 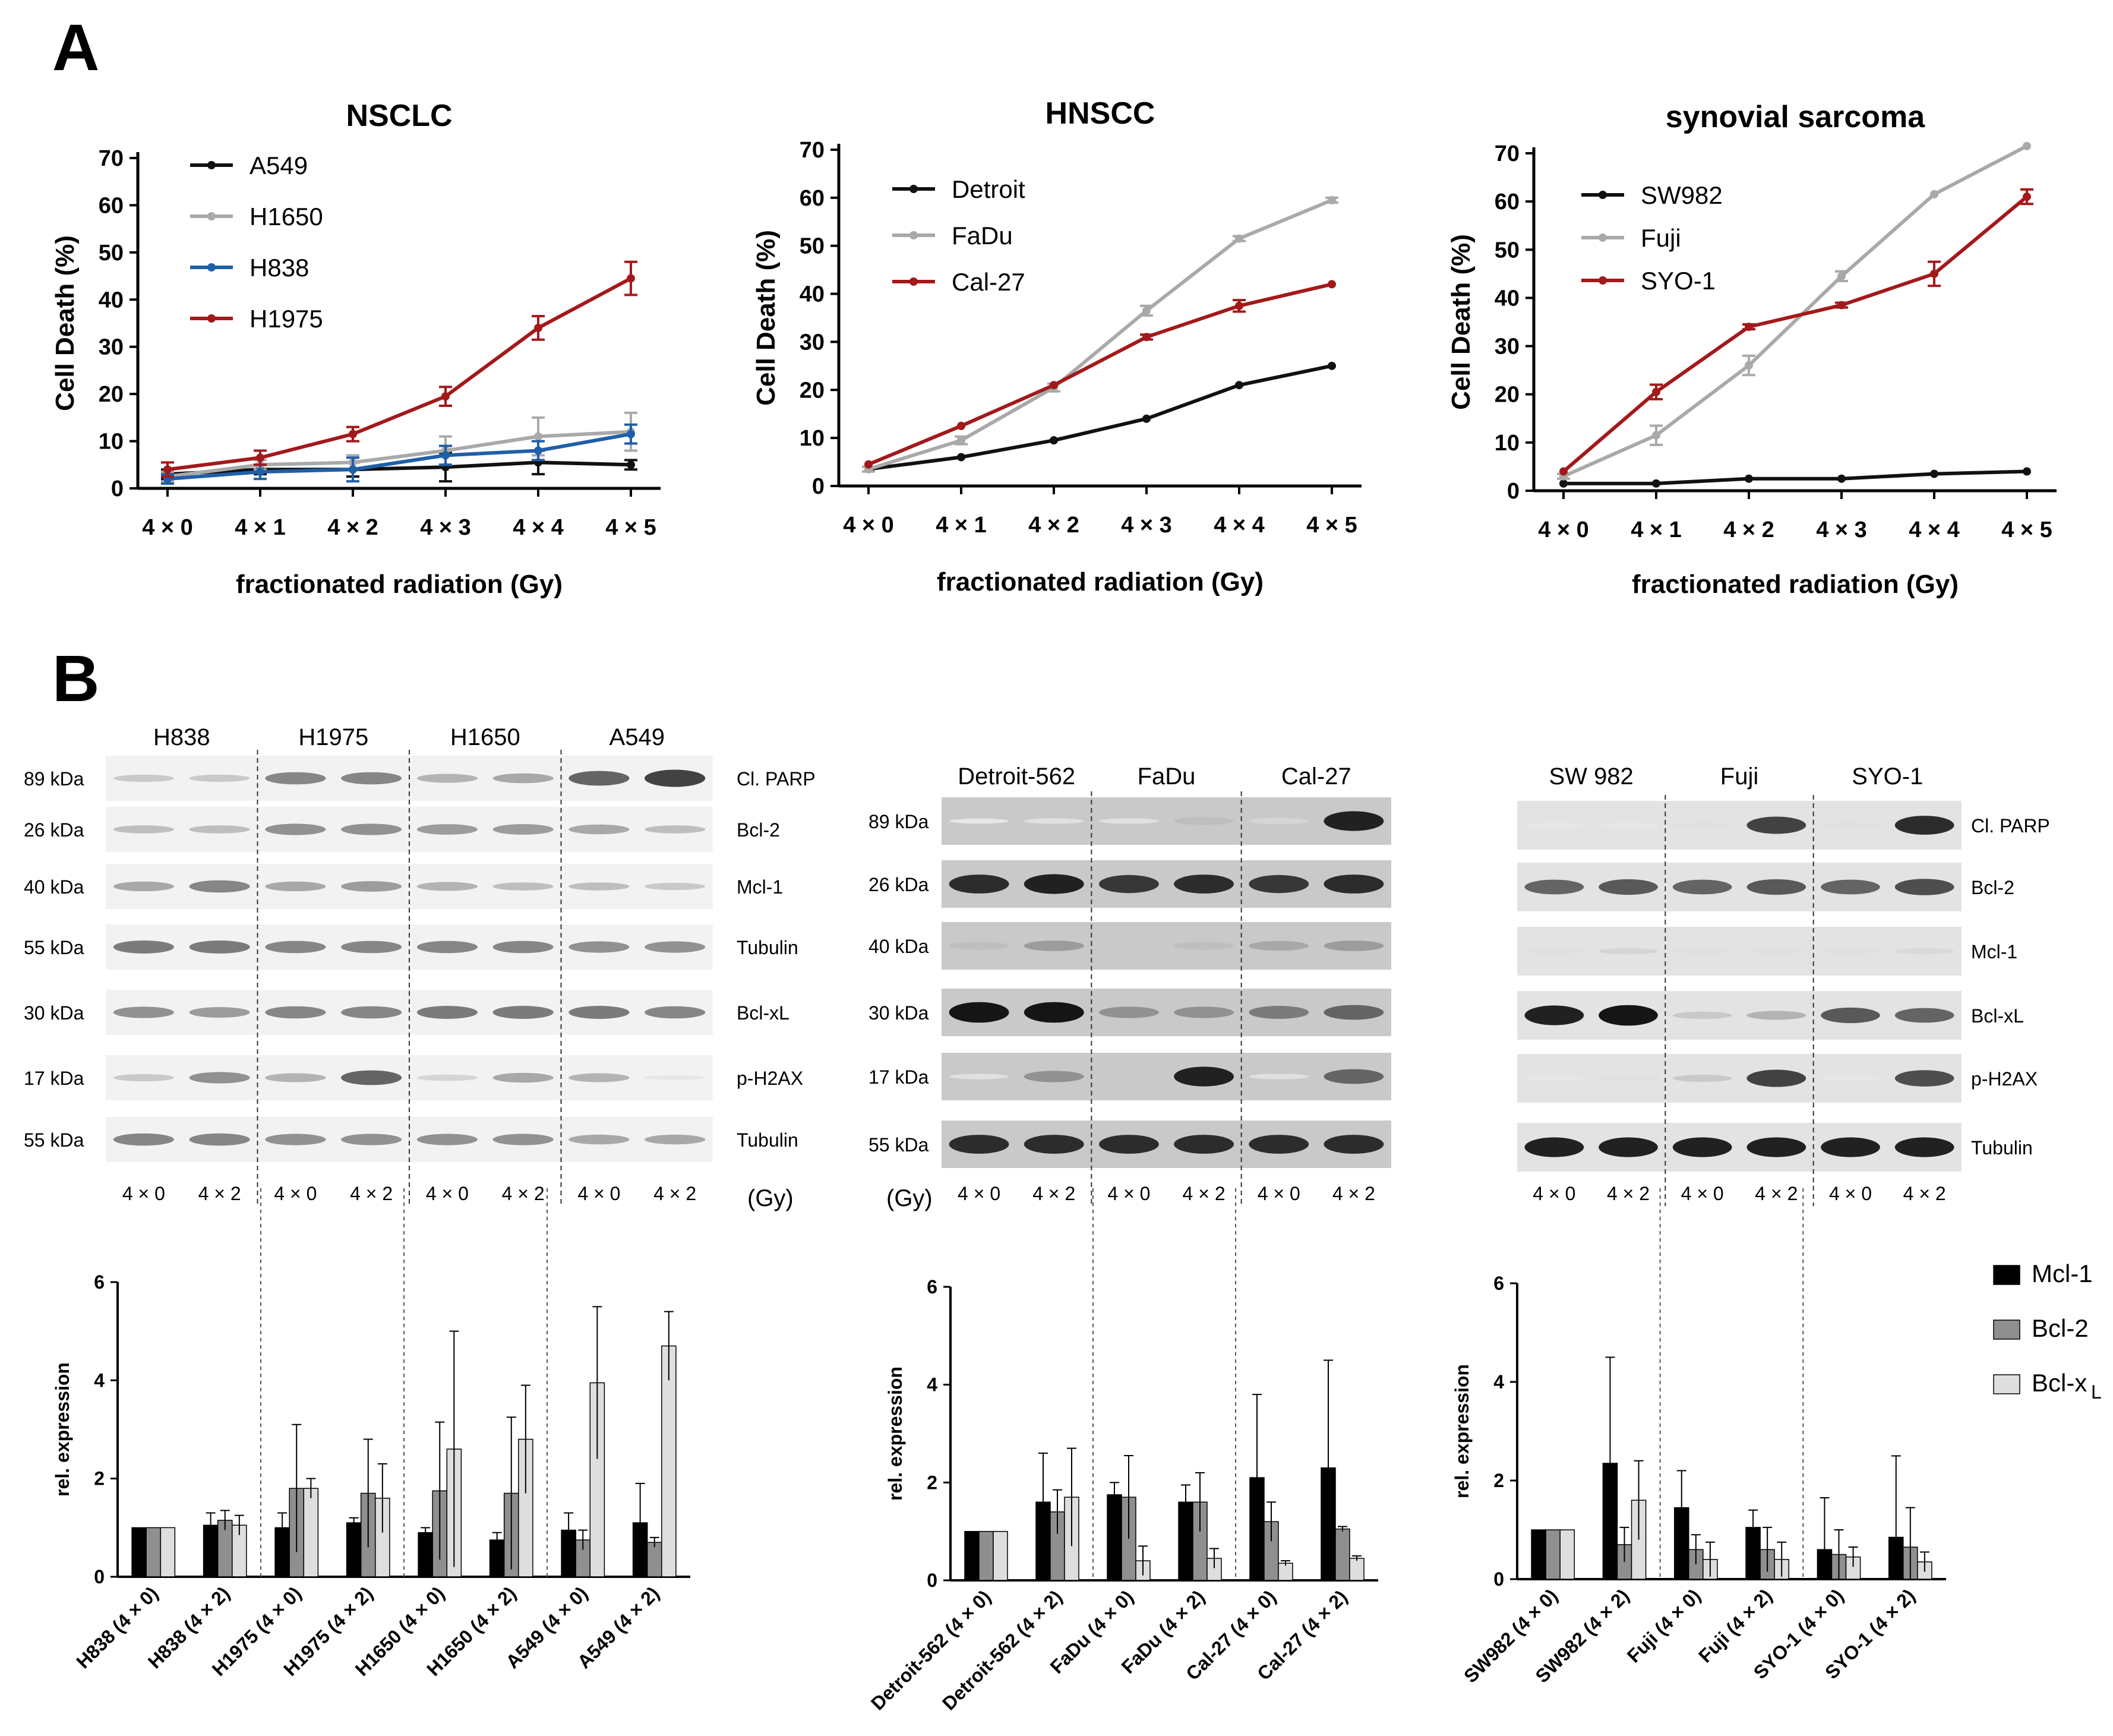 What do you see at coordinates (766, 318) in the screenshot?
I see `y-axis-label: Cell Death (%)` at bounding box center [766, 318].